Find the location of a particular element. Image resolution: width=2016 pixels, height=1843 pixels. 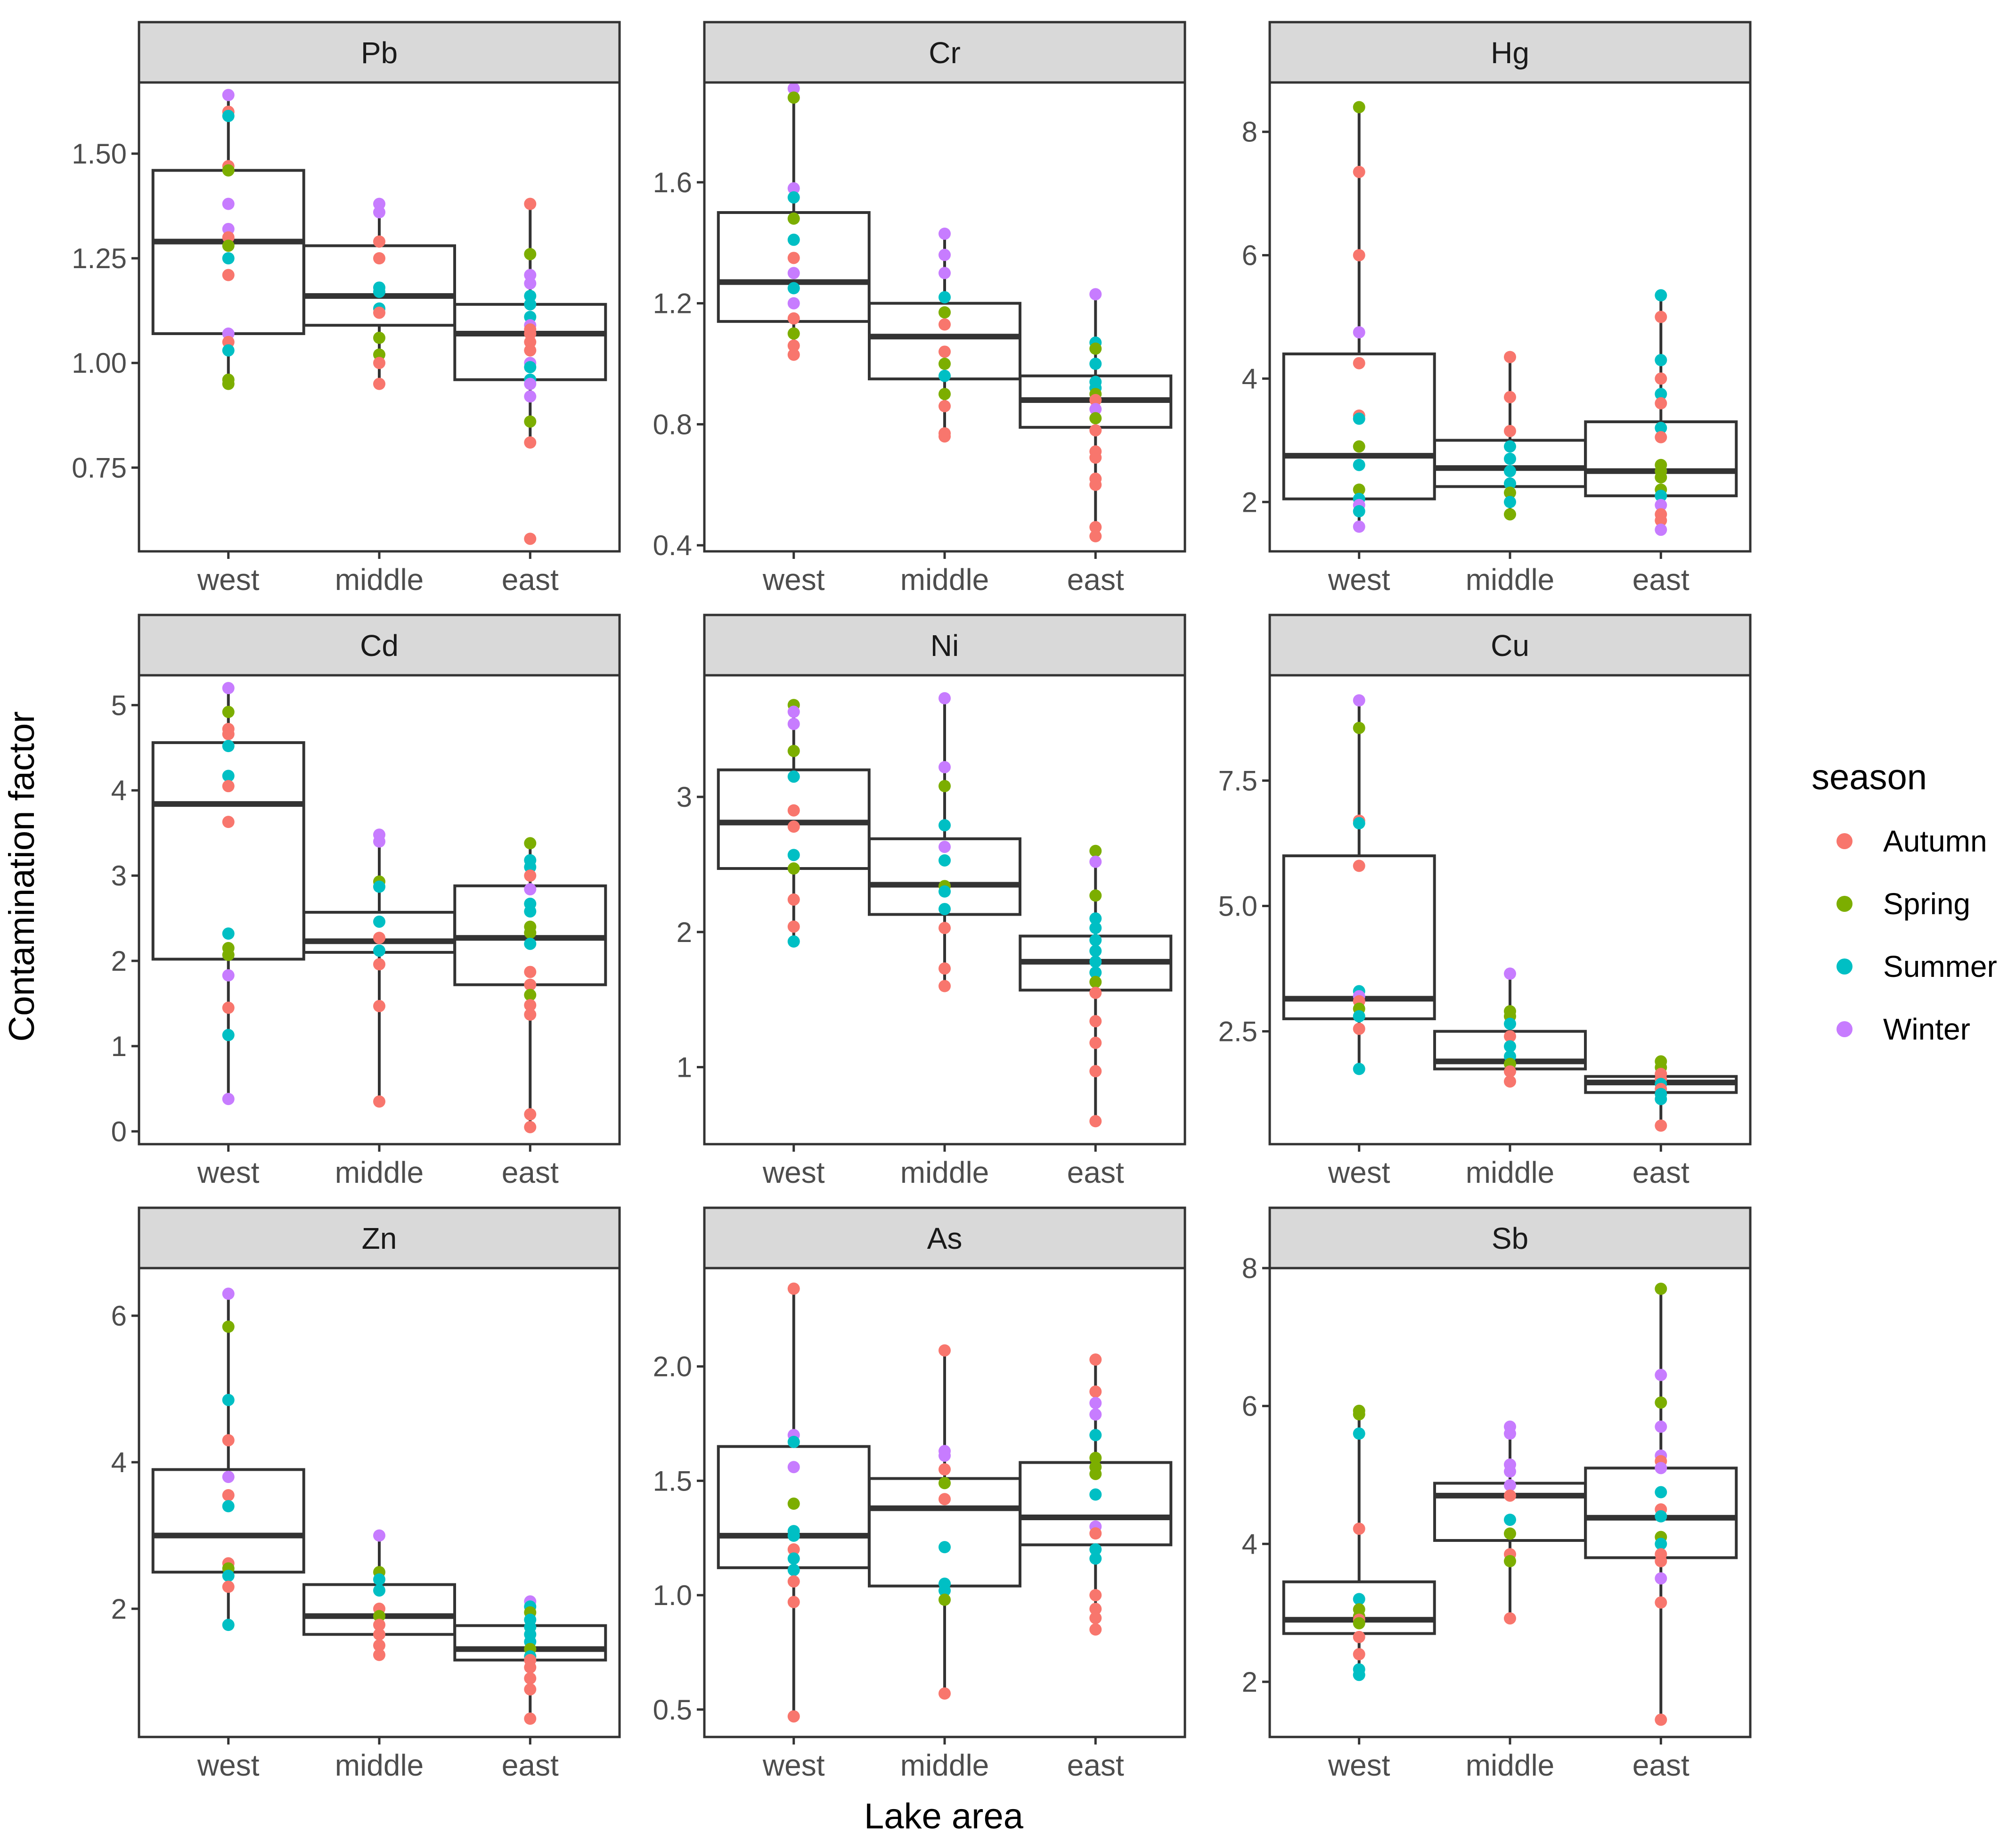

point-as-east-autumn is located at coordinates (1095, 1534).